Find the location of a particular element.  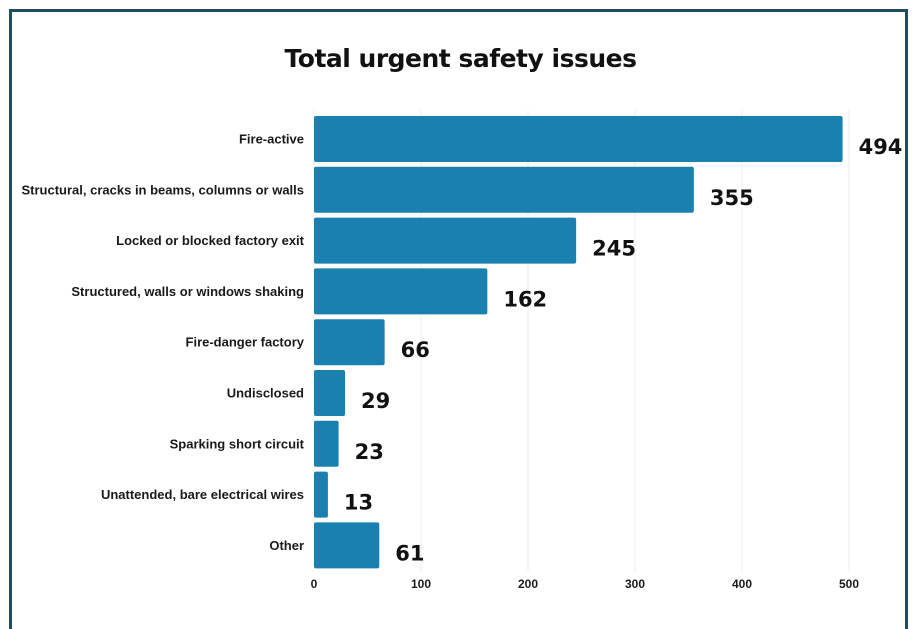

category-label: Other is located at coordinates (286, 545).